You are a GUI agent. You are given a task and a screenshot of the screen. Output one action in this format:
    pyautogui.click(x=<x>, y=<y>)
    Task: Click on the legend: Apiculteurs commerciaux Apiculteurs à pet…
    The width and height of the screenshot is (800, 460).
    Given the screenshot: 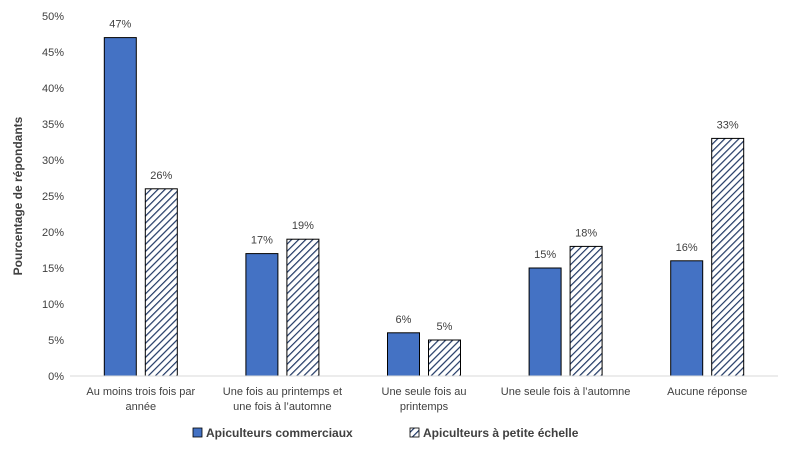 What is the action you would take?
    pyautogui.click(x=385, y=433)
    